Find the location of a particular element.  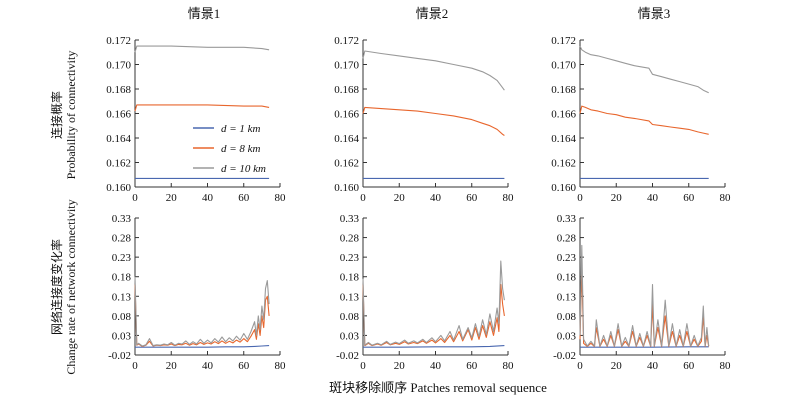

legend-label-10km: d = 10 km is located at coordinates (243, 169).